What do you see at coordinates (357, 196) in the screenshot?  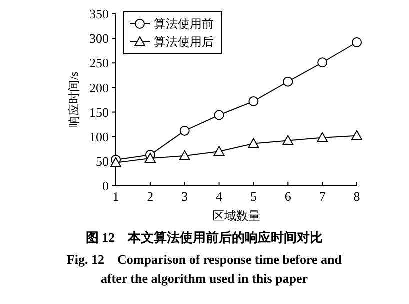 I see `x-tick-label: 8` at bounding box center [357, 196].